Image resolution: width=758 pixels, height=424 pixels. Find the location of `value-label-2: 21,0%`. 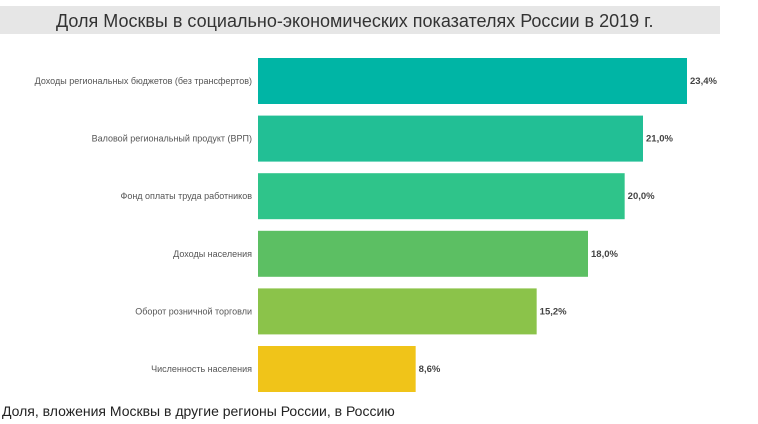

value-label-2: 21,0% is located at coordinates (659, 139).